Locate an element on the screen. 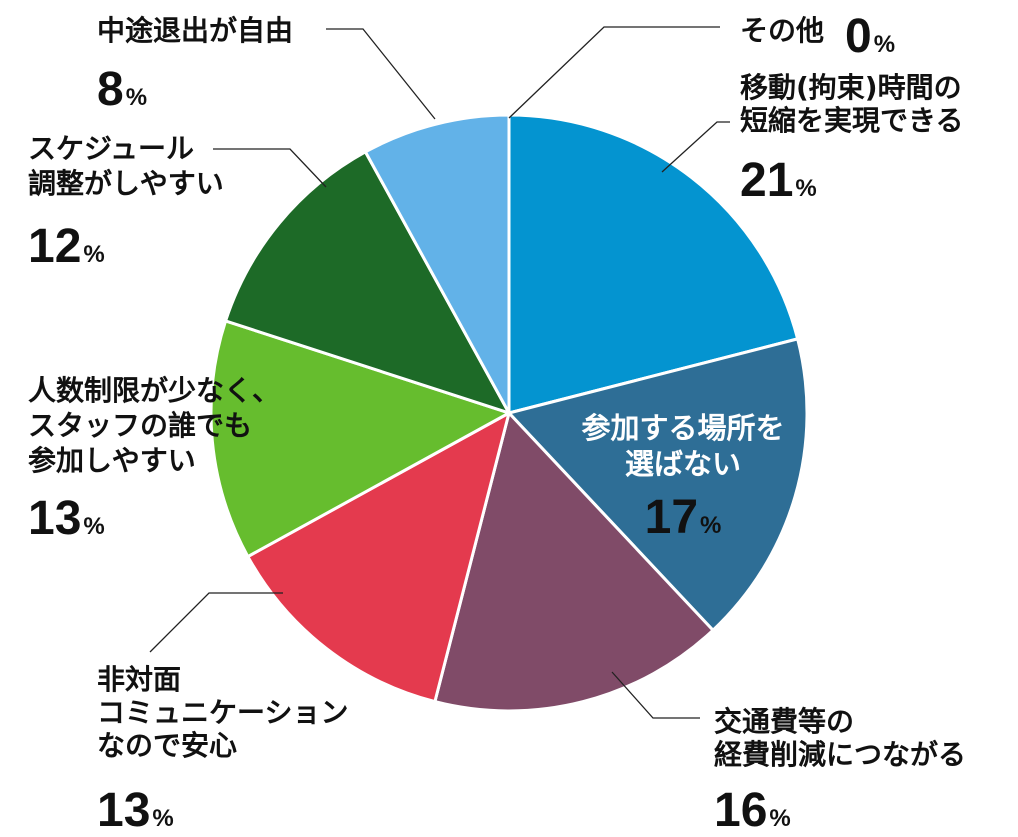  leader-line-non-face is located at coordinates (216, 622).